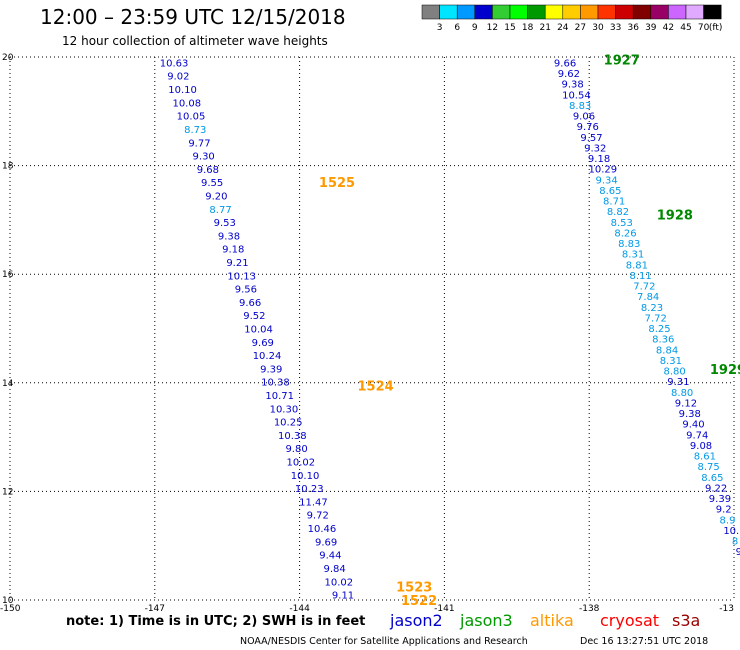  What do you see at coordinates (598, 28) in the screenshot?
I see `colorbar-label: 30` at bounding box center [598, 28].